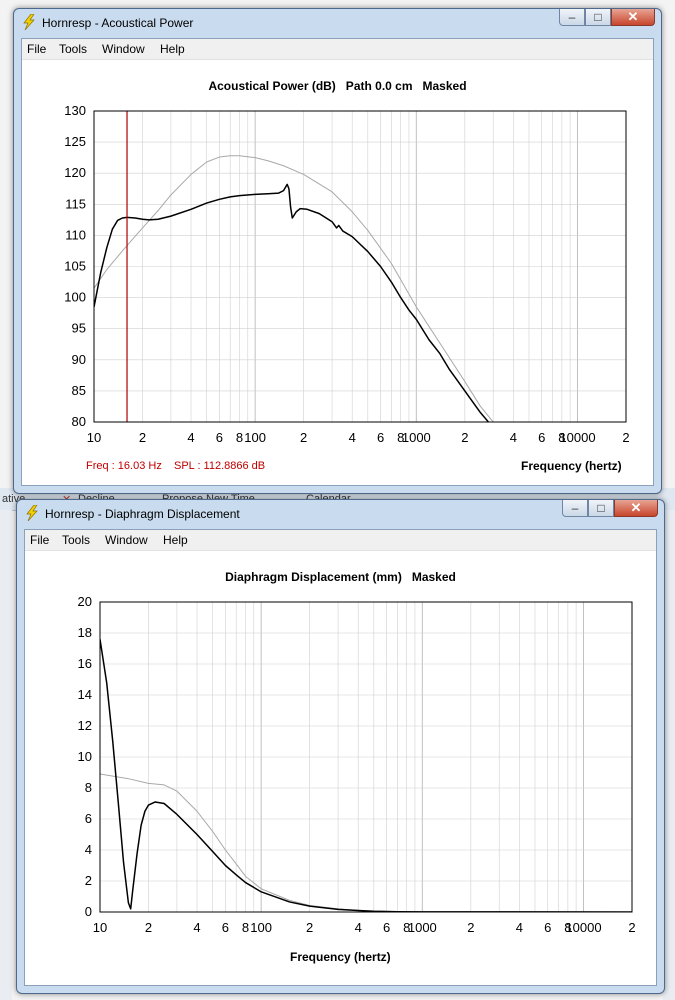 This screenshot has height=1000, width=675. What do you see at coordinates (85, 601) in the screenshot?
I see `y-tick-label: 20` at bounding box center [85, 601].